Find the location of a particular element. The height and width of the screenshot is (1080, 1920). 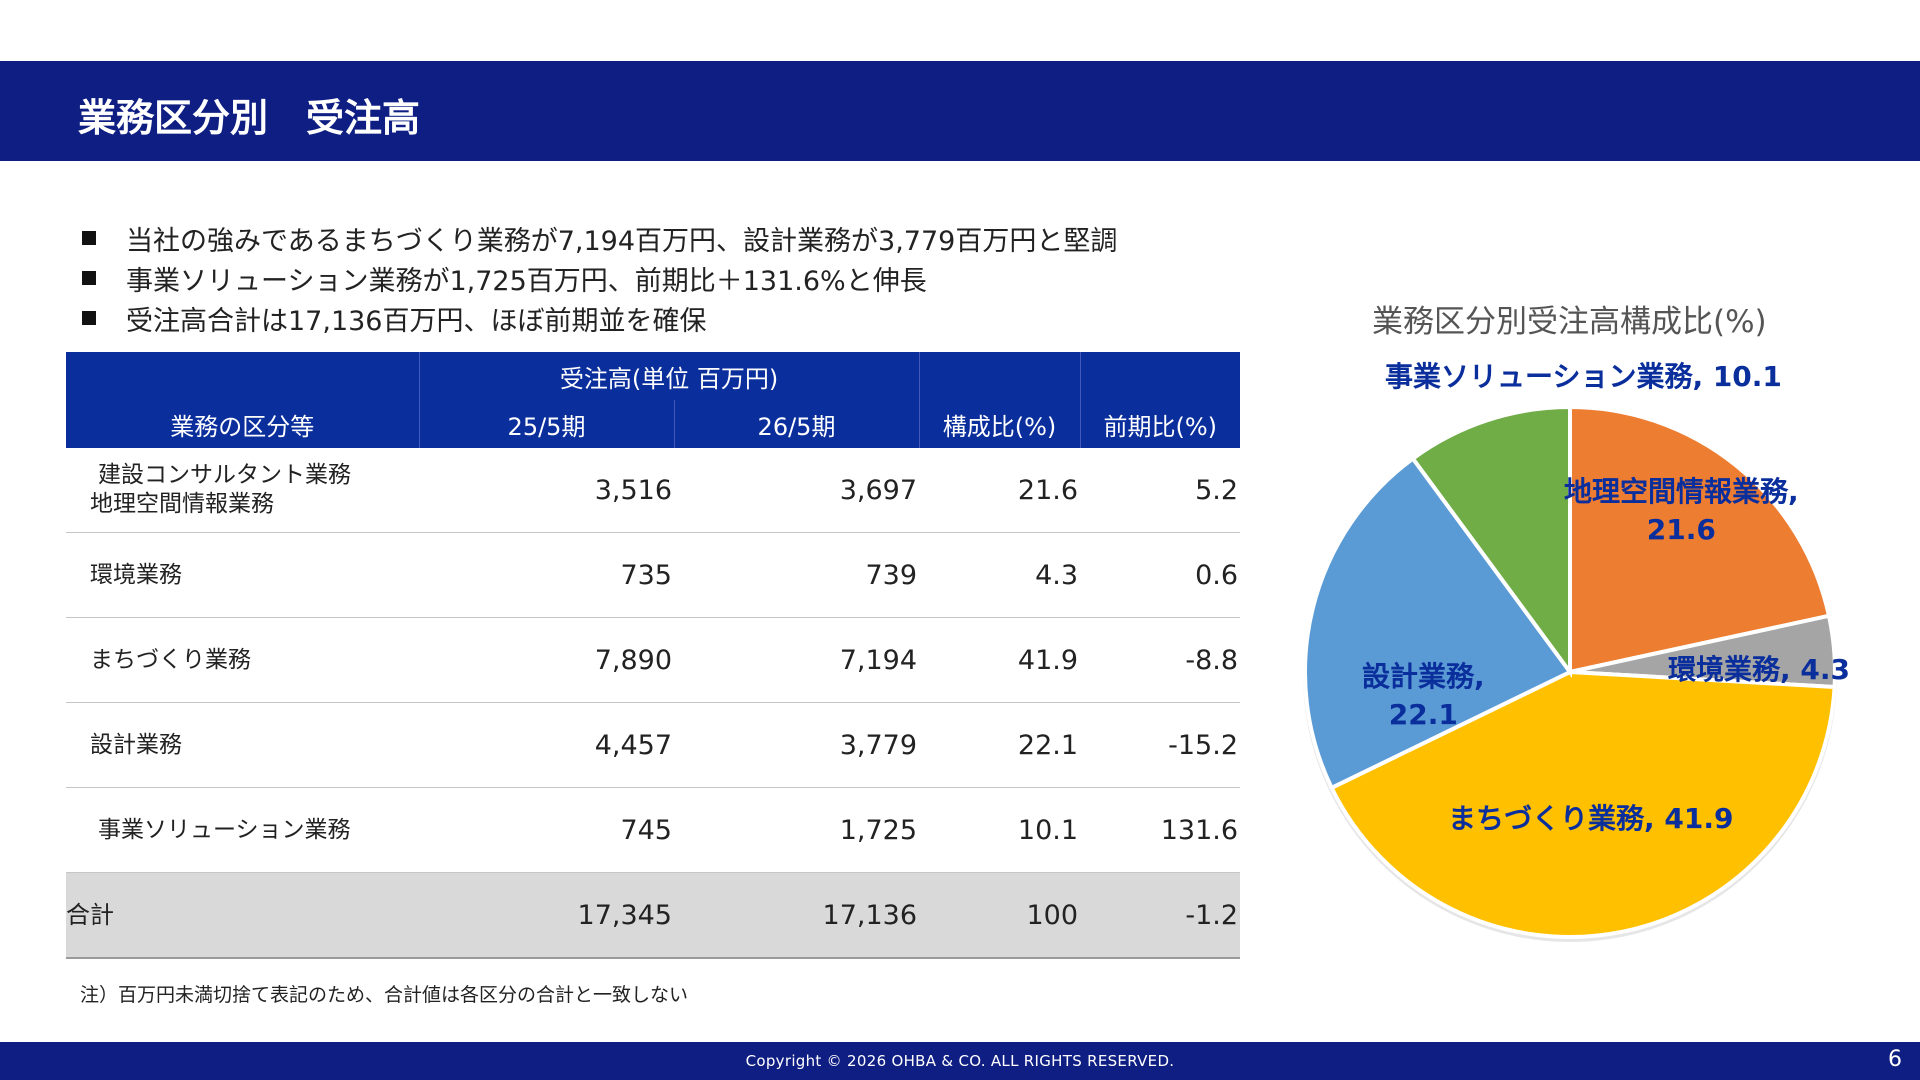

ratio-value: 4.3 is located at coordinates (1000, 575).